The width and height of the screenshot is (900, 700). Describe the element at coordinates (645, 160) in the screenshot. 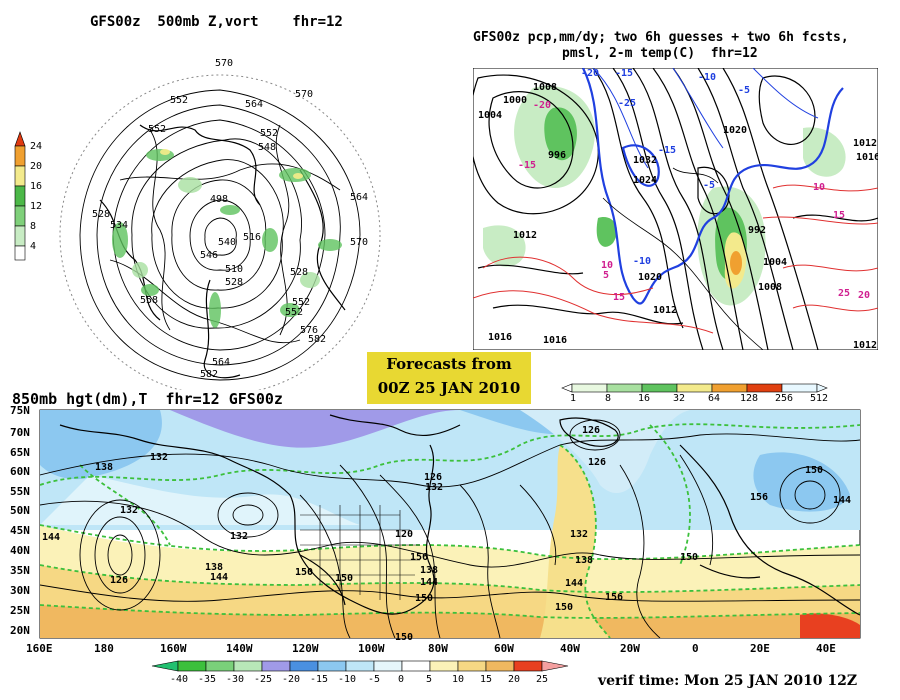

I see `isobar-label: 1032` at that location.